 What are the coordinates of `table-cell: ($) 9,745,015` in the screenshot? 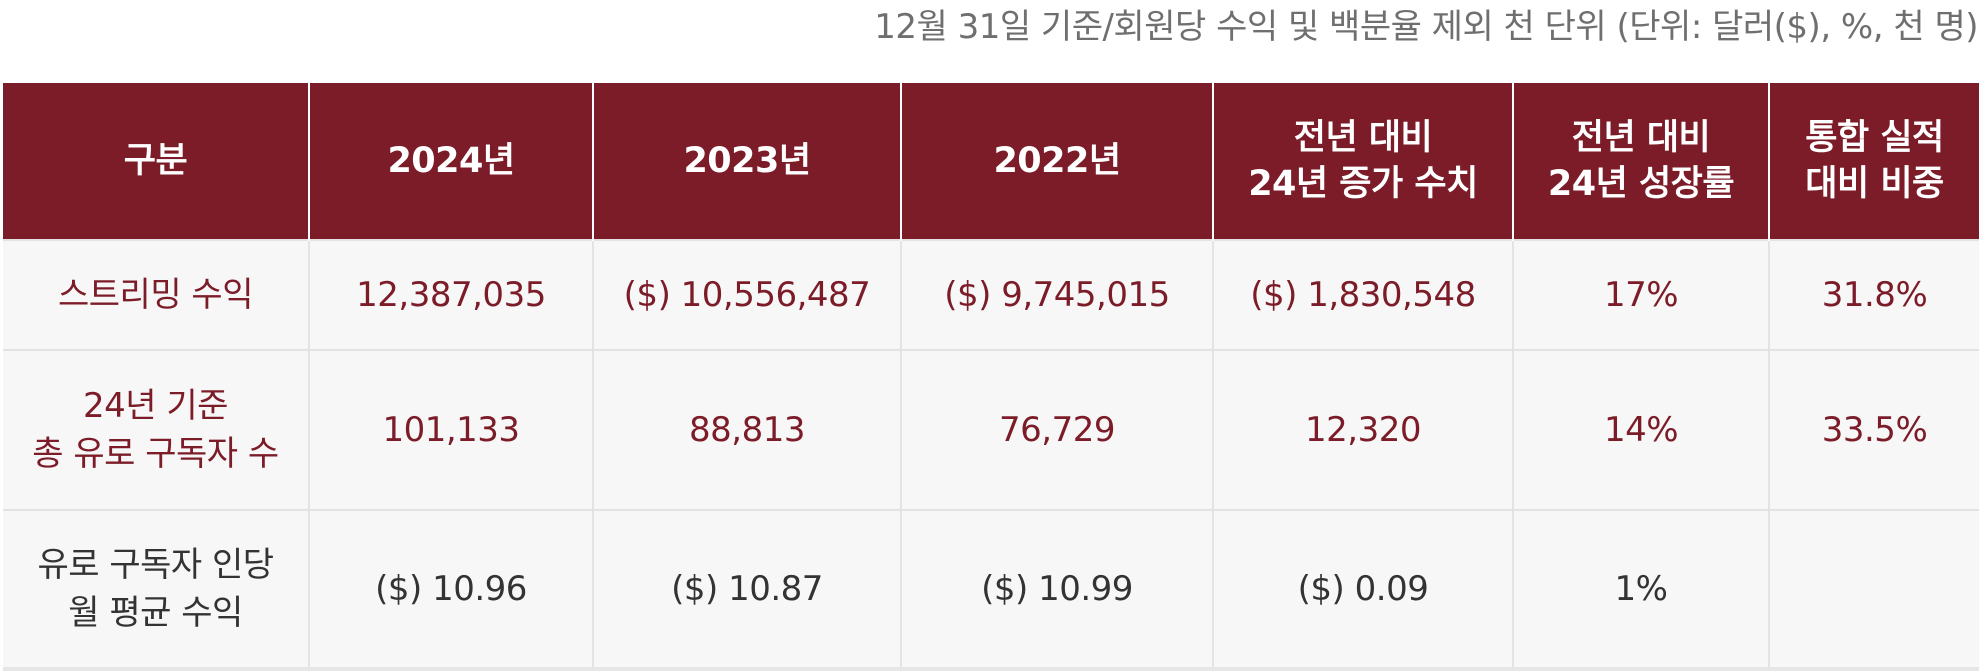 It's located at (1056, 294).